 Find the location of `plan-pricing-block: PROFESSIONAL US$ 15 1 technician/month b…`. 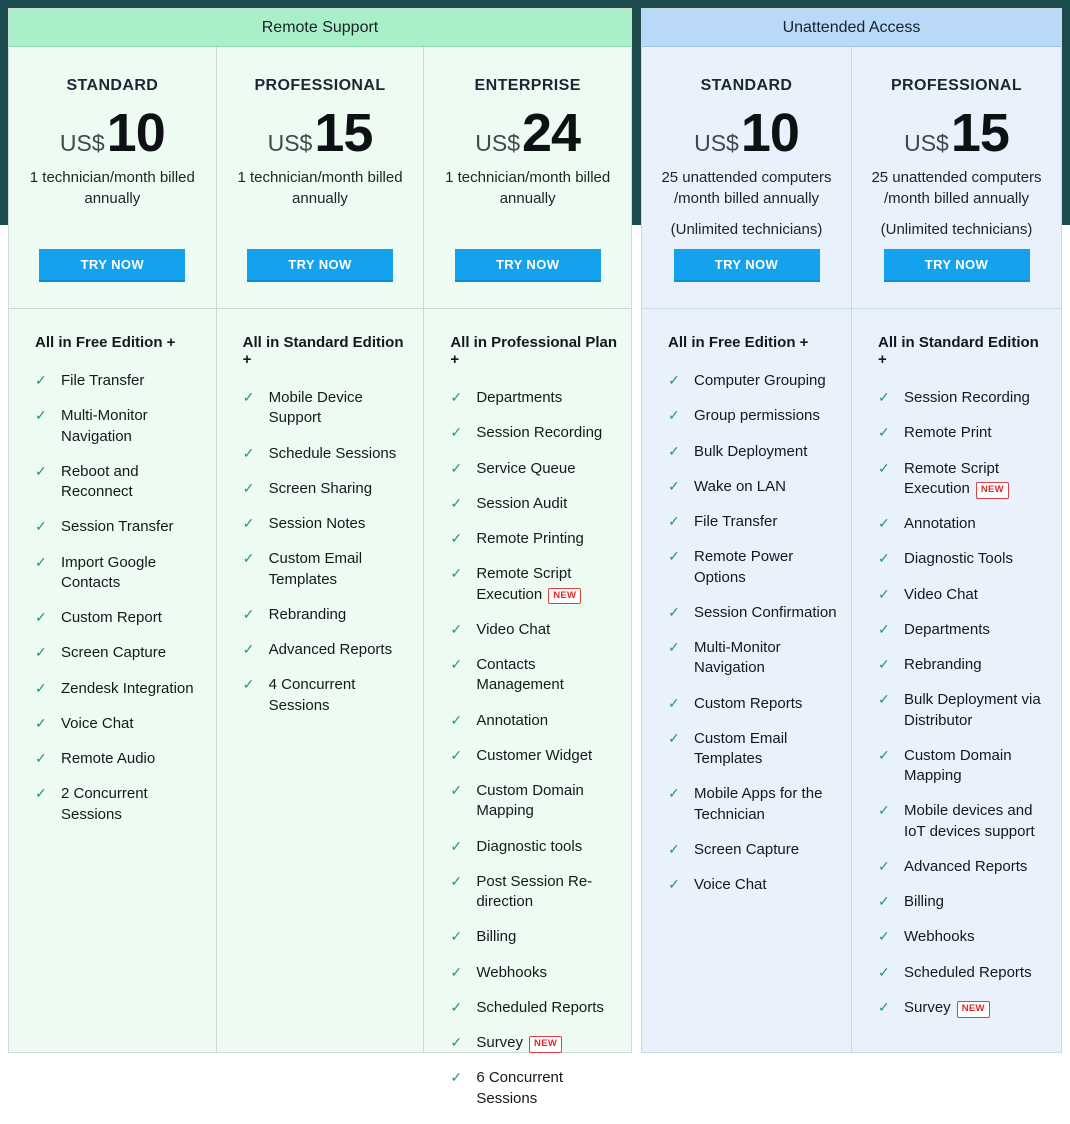

plan-pricing-block: PROFESSIONAL US$ 15 1 technician/month b… is located at coordinates (320, 177).